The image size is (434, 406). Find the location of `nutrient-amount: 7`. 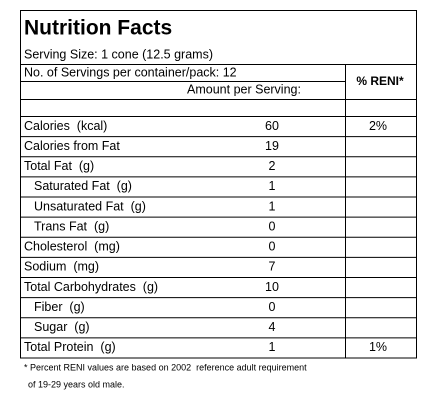

nutrient-amount: 7 is located at coordinates (272, 267).